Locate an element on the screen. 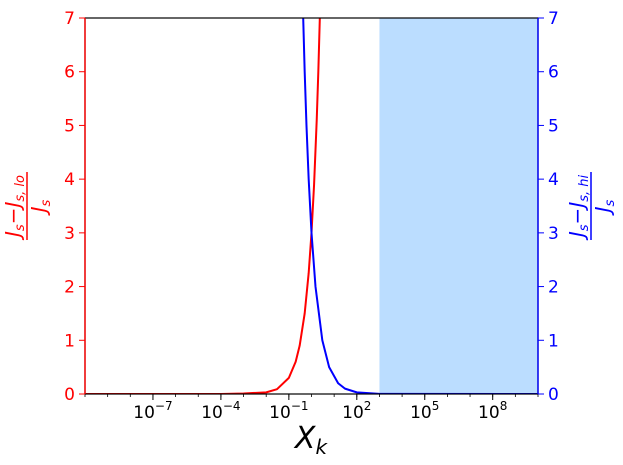 The height and width of the screenshot is (465, 623). left-y-axis-label: Js−Js, lo Js is located at coordinates (27, 206).